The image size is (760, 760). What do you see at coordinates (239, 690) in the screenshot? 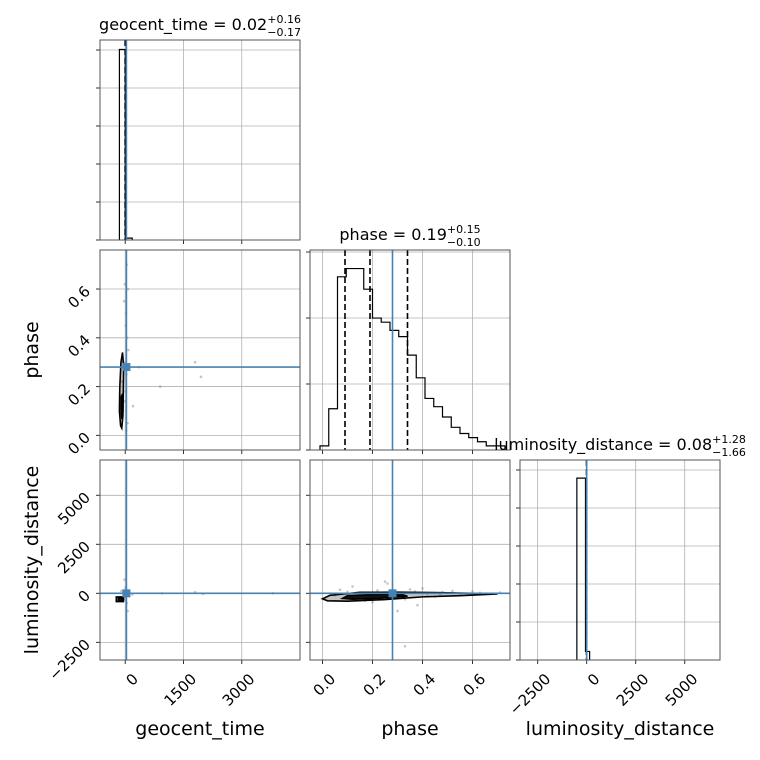
I see `x-tick-label: 3000` at bounding box center [239, 690].